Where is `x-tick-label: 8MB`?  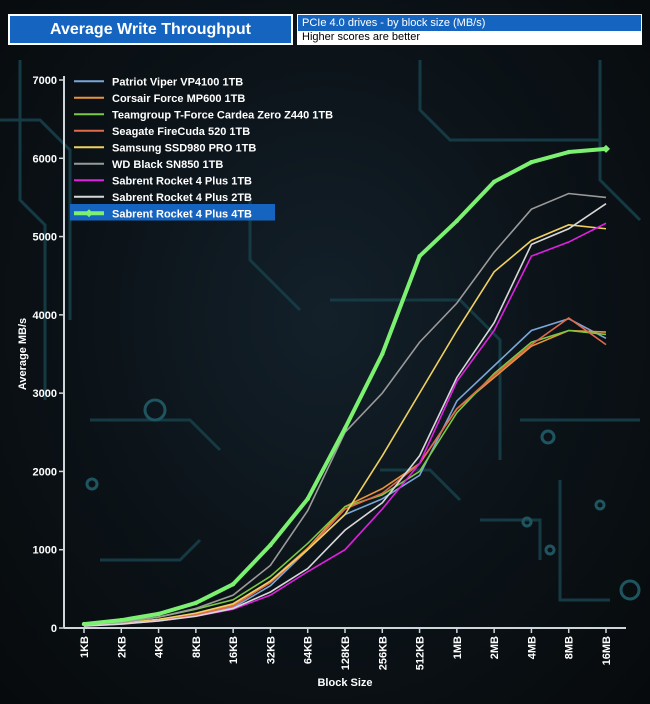
x-tick-label: 8MB is located at coordinates (570, 647).